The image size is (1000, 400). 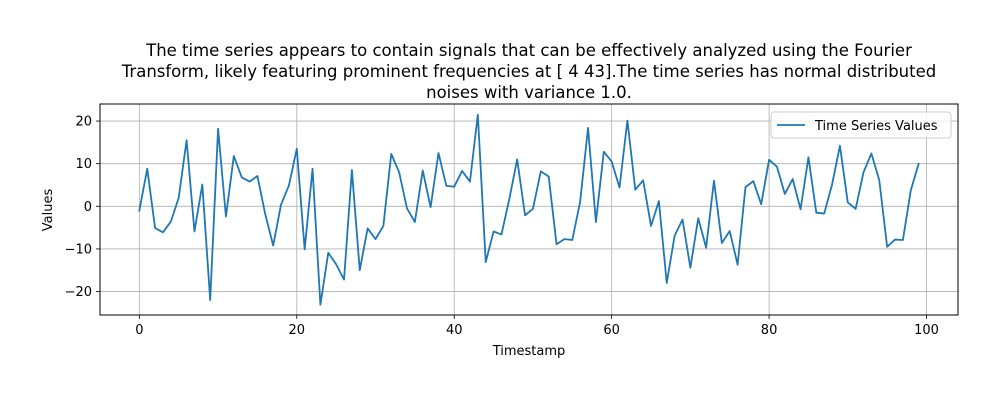 What do you see at coordinates (83, 164) in the screenshot?
I see `y-tick-label: 10` at bounding box center [83, 164].